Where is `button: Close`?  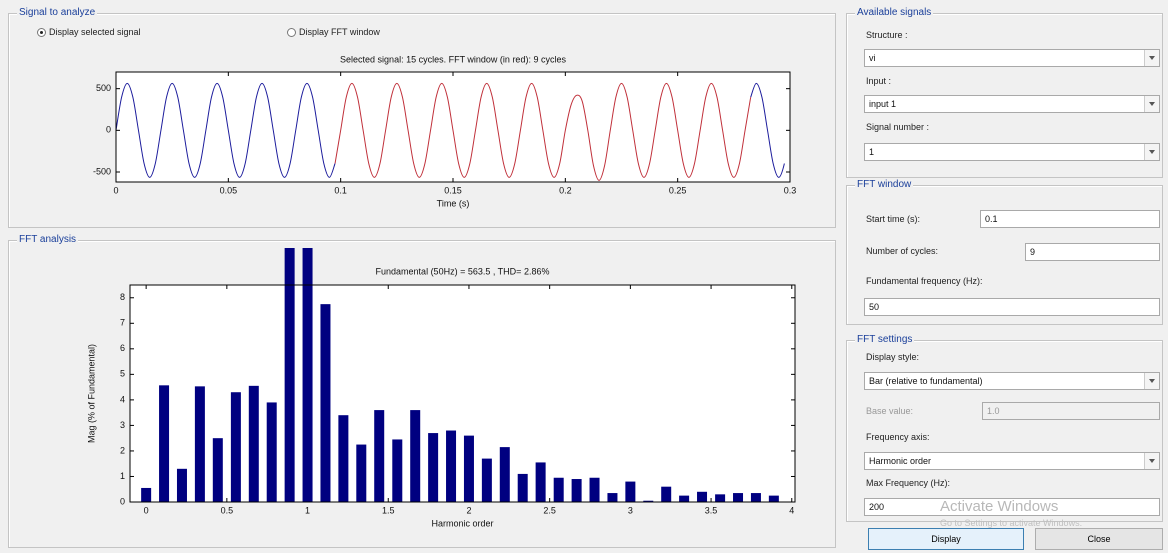 button: Close is located at coordinates (1099, 539).